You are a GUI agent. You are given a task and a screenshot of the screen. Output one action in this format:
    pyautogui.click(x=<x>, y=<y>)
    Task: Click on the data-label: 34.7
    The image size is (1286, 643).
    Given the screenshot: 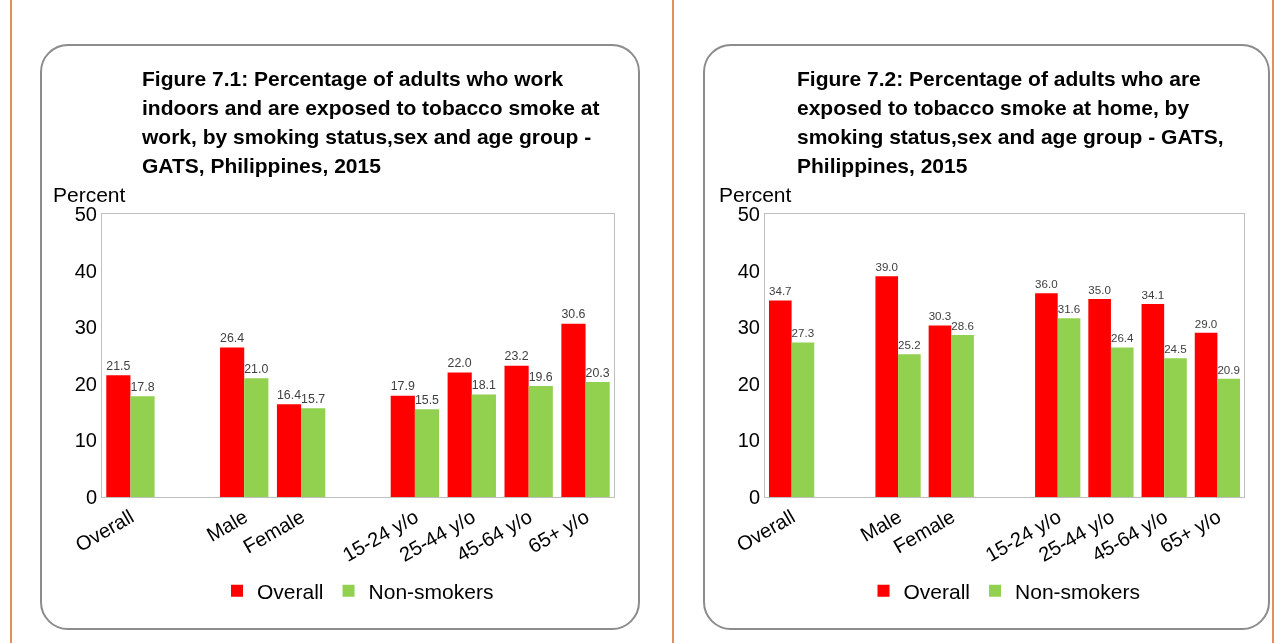 What is the action you would take?
    pyautogui.click(x=780, y=291)
    